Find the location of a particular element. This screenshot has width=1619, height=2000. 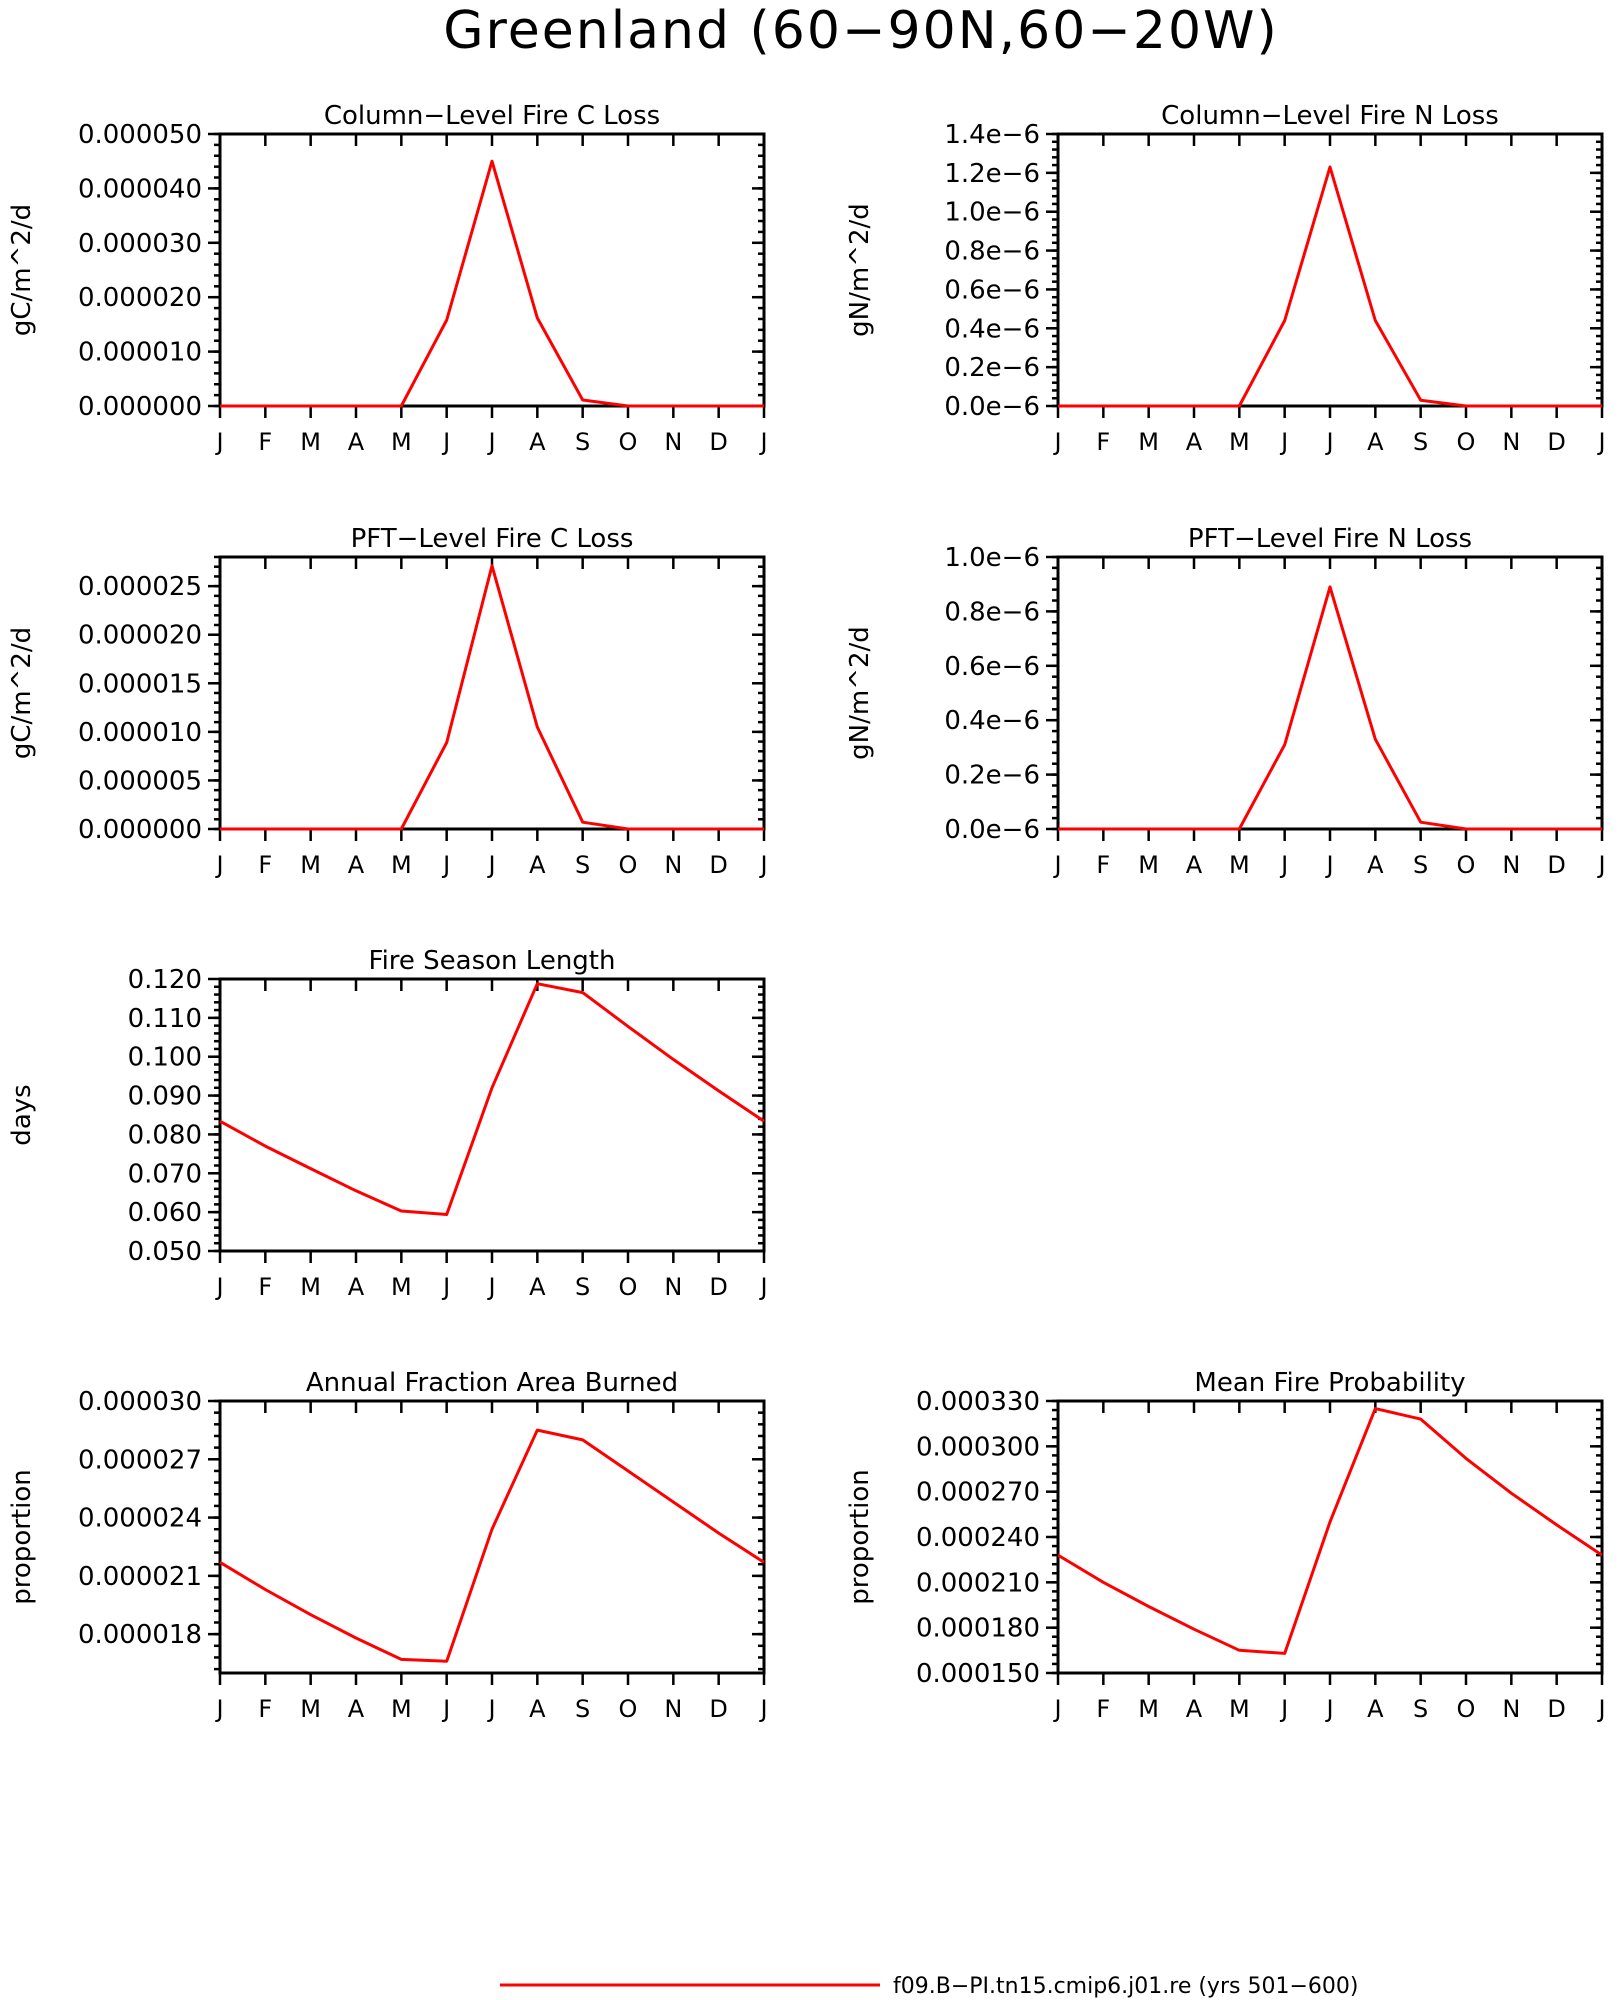

y-tick-label: 1.4e−6 is located at coordinates (992, 135).